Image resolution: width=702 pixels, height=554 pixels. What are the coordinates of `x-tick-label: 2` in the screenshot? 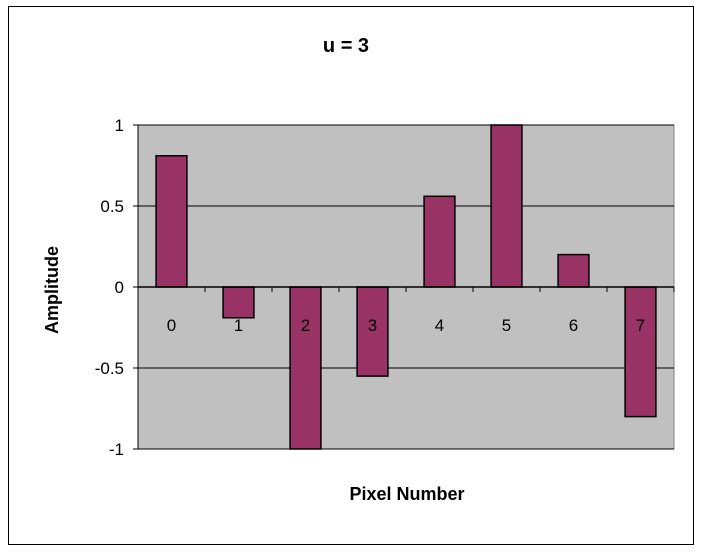 It's located at (305, 325).